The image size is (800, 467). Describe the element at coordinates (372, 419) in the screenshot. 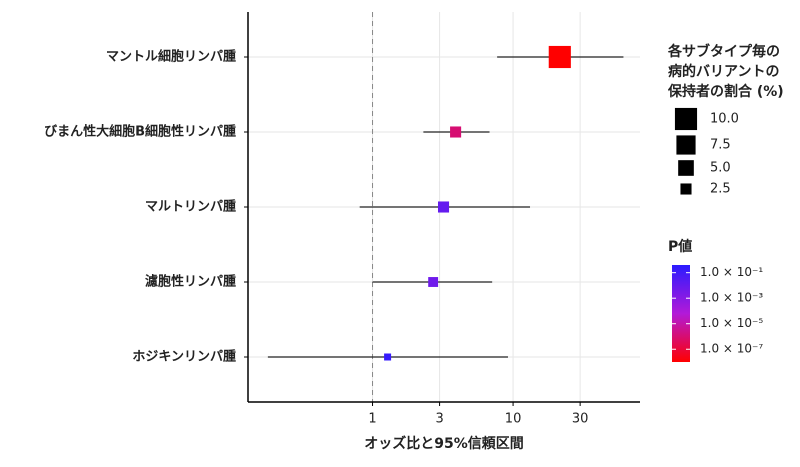

I see `x-tick-label: 1` at that location.